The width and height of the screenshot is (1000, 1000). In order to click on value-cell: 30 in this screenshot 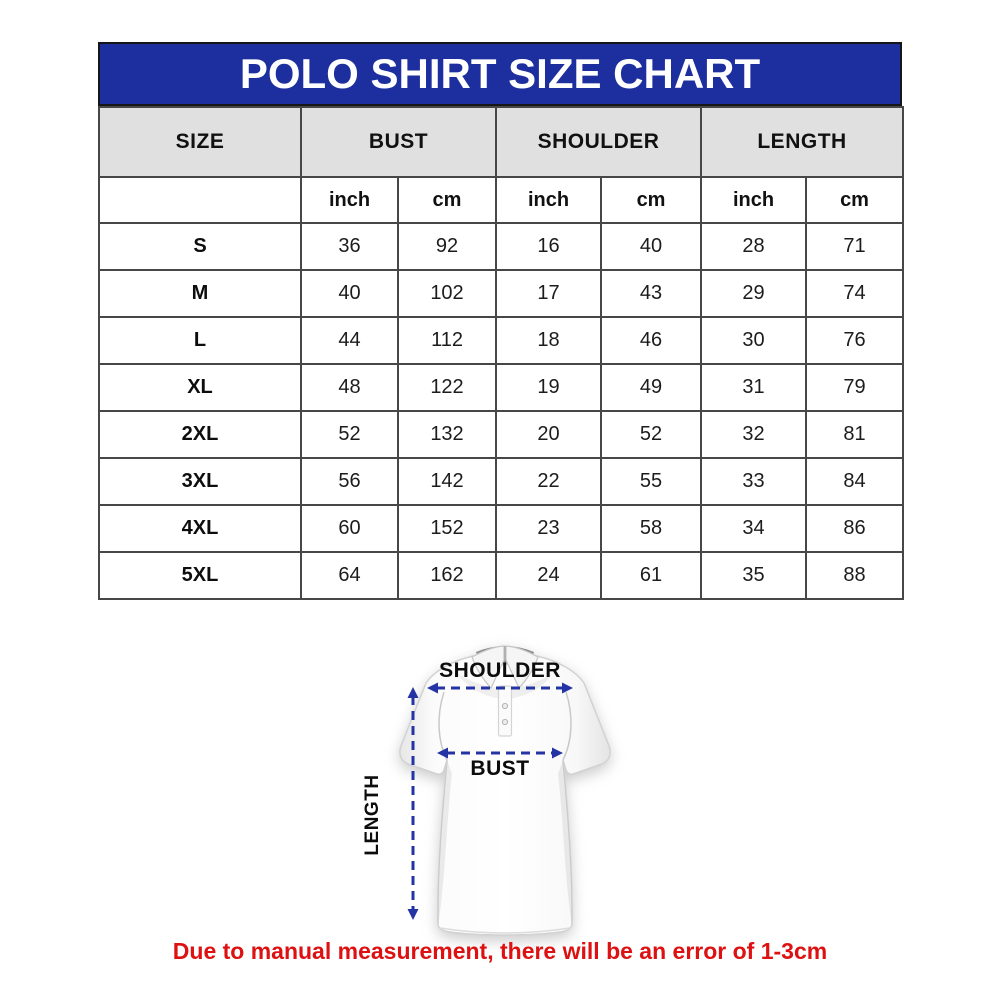, I will do `click(754, 340)`.